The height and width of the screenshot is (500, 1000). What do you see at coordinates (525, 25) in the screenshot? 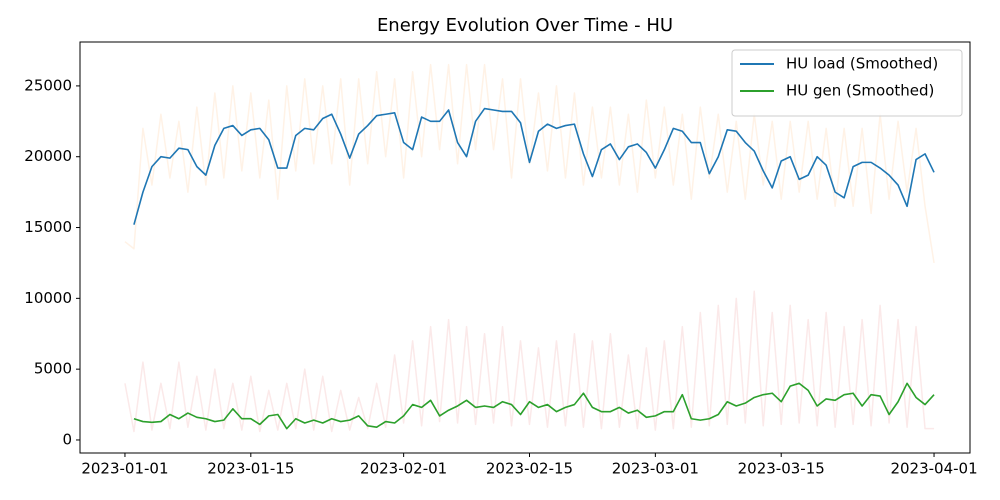
I see `chart-title: Energy Evolution Over Time - HU` at bounding box center [525, 25].